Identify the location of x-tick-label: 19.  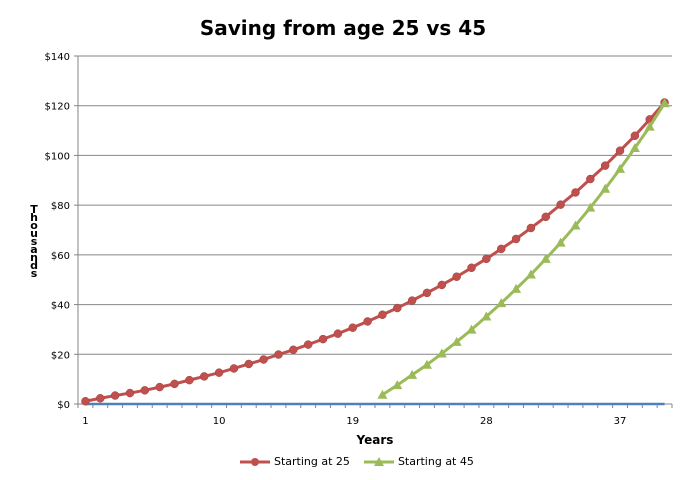
(352, 421).